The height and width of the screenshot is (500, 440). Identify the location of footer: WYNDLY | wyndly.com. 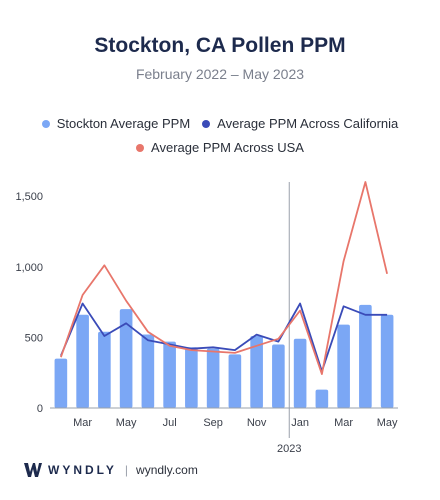
(111, 470).